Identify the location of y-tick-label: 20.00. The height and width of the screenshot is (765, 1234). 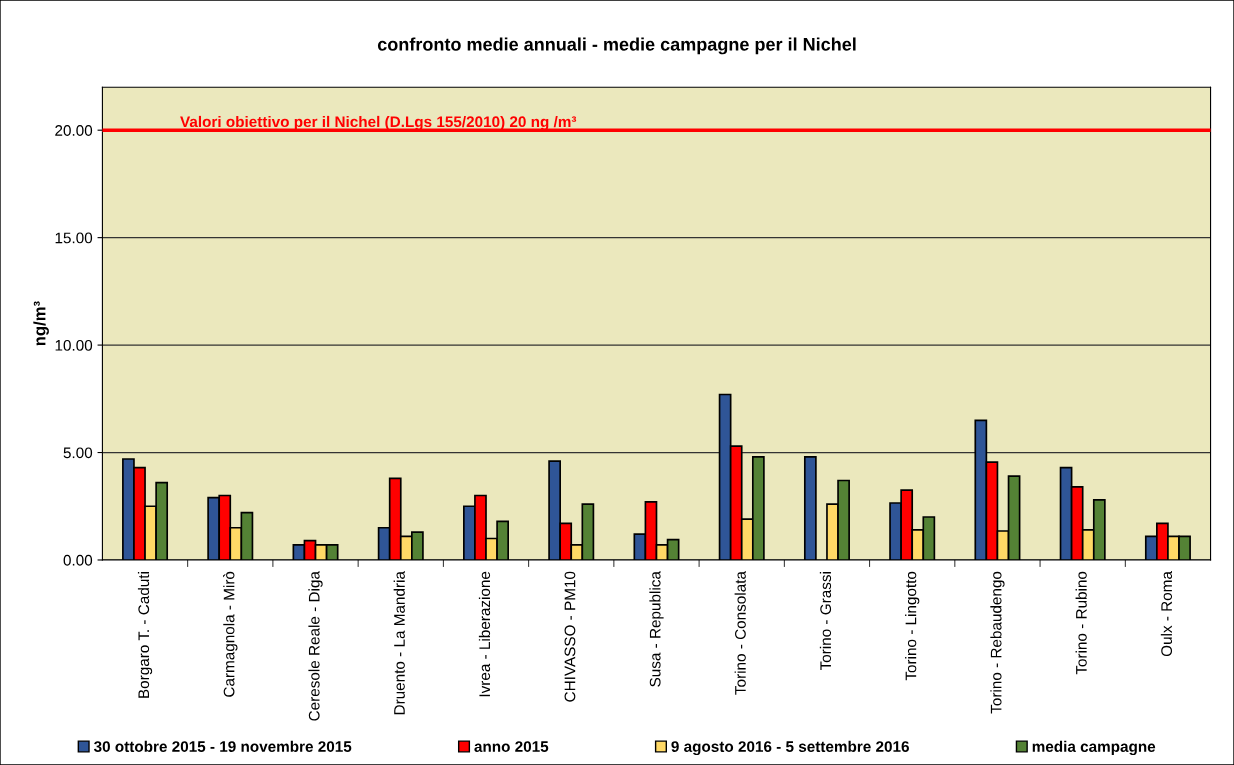
(74, 130).